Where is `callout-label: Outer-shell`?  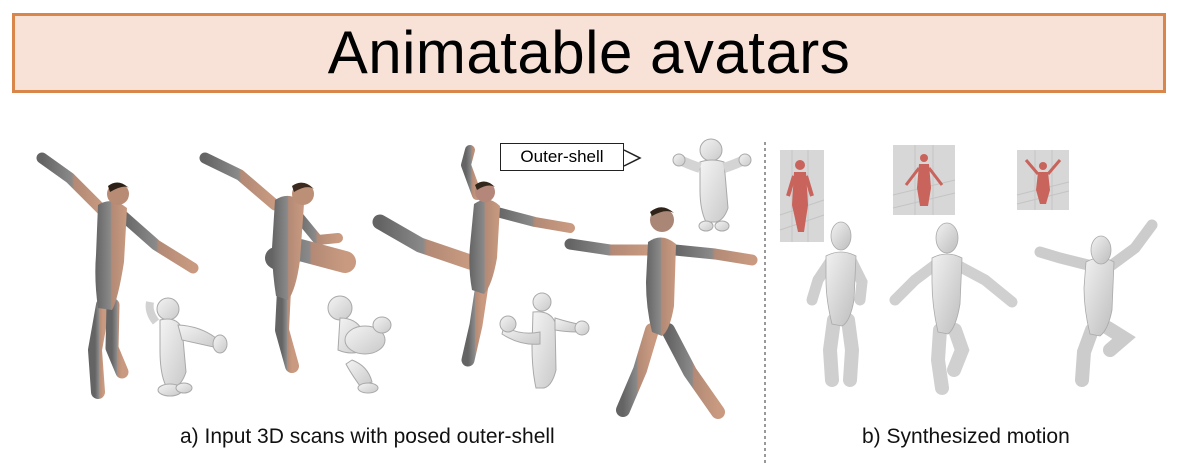 callout-label: Outer-shell is located at coordinates (562, 156).